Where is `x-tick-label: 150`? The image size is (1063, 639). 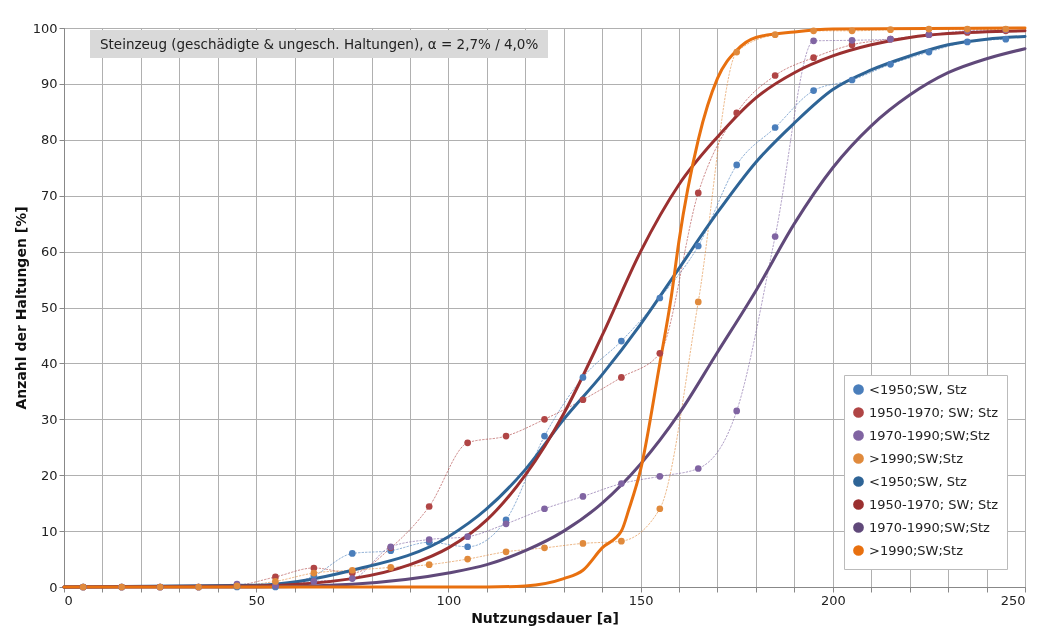 x-tick-label: 150 is located at coordinates (641, 600).